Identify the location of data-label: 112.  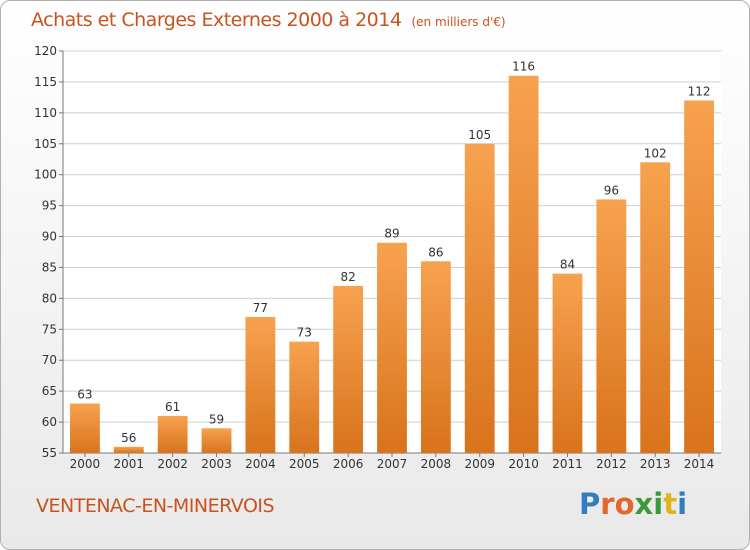
(699, 91).